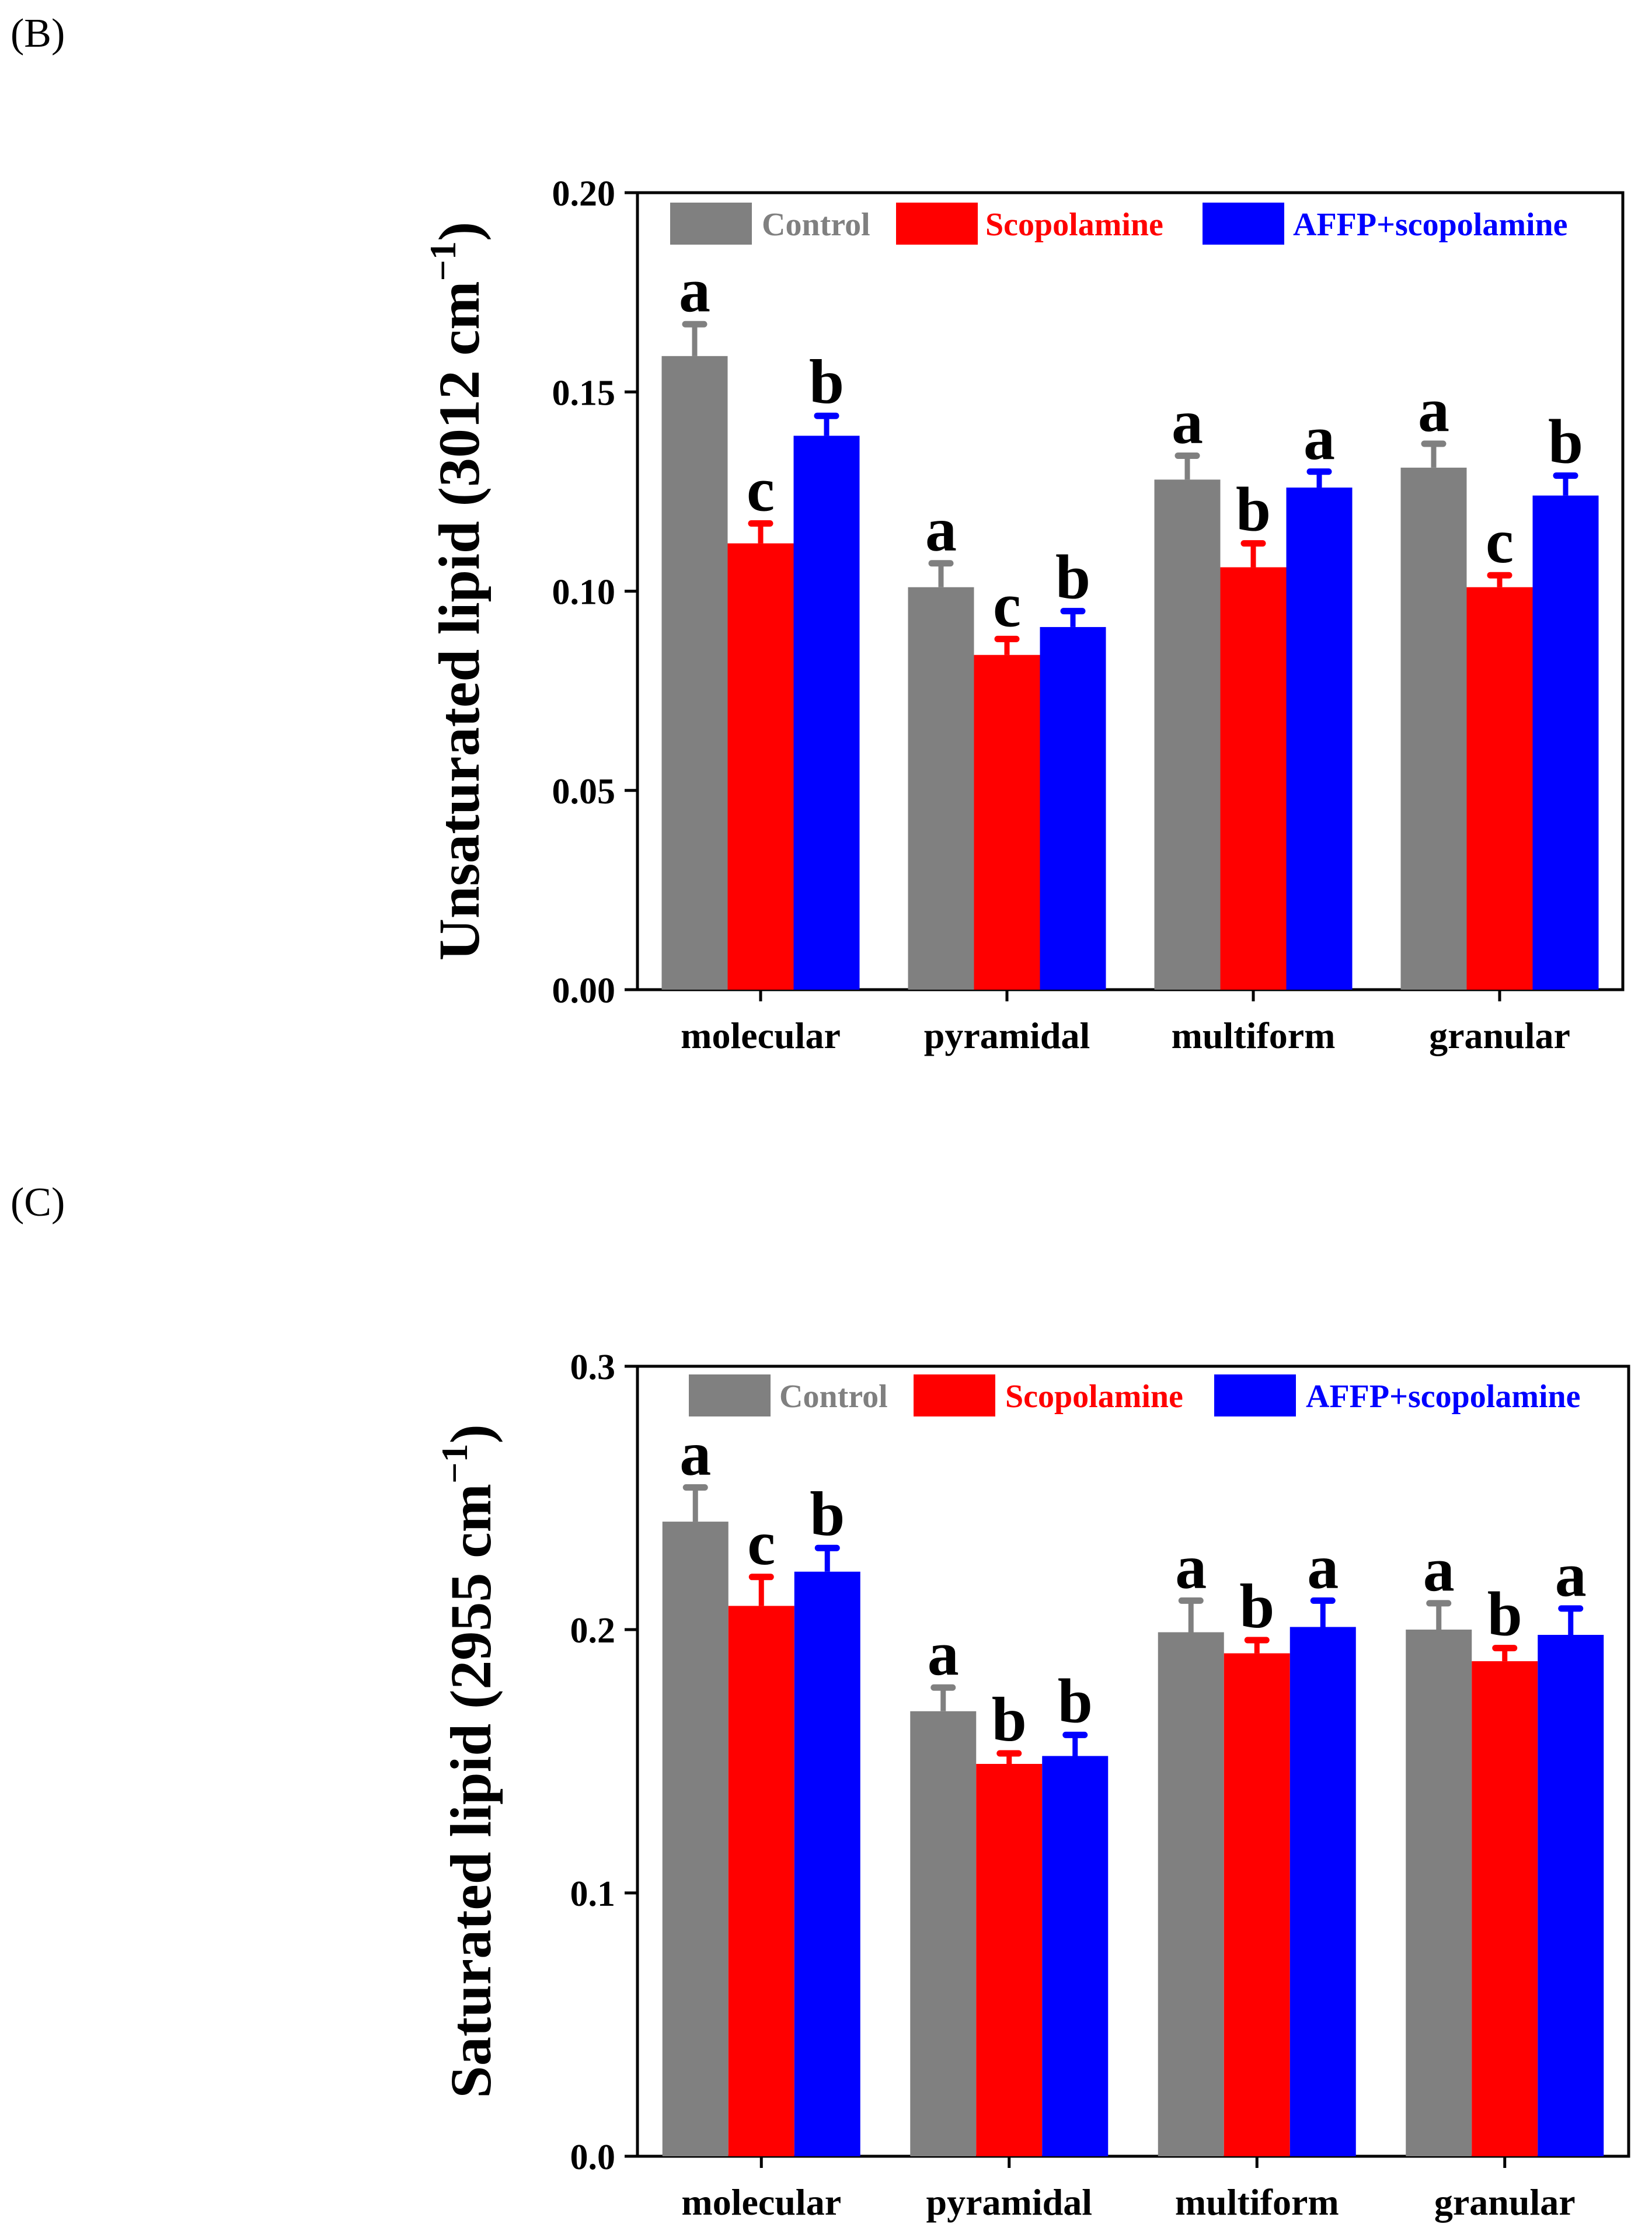 This screenshot has width=1652, height=2238. Describe the element at coordinates (593, 1631) in the screenshot. I see `y-tick-label: 0.2` at that location.